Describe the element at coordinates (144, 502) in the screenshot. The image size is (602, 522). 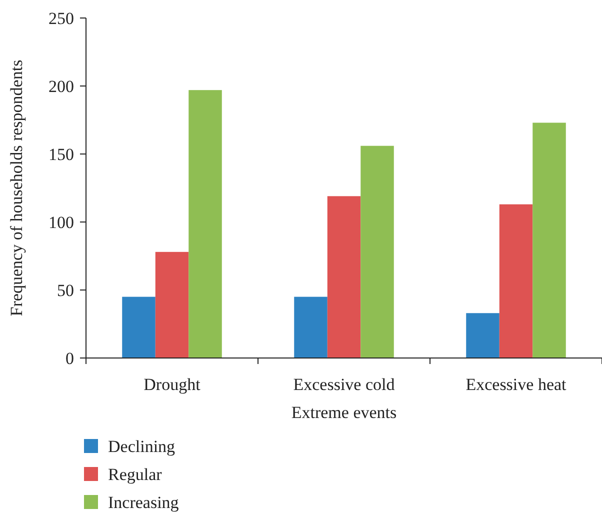
I see `legend-label: Increasing` at that location.